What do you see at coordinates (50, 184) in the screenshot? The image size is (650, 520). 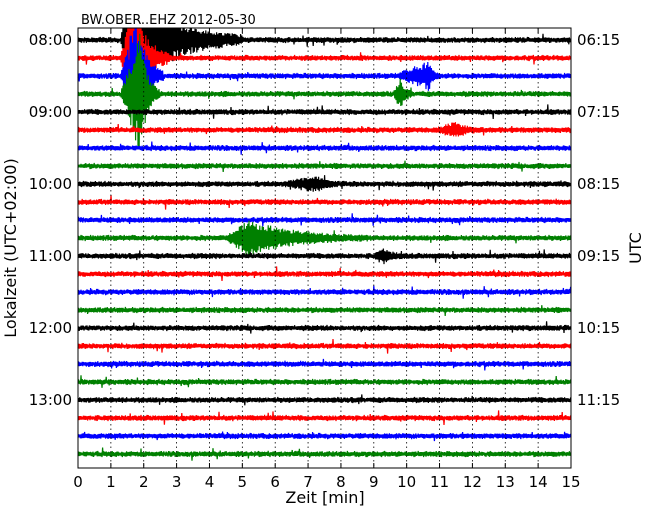 I see `left-tick-label-2: 10:00` at bounding box center [50, 184].